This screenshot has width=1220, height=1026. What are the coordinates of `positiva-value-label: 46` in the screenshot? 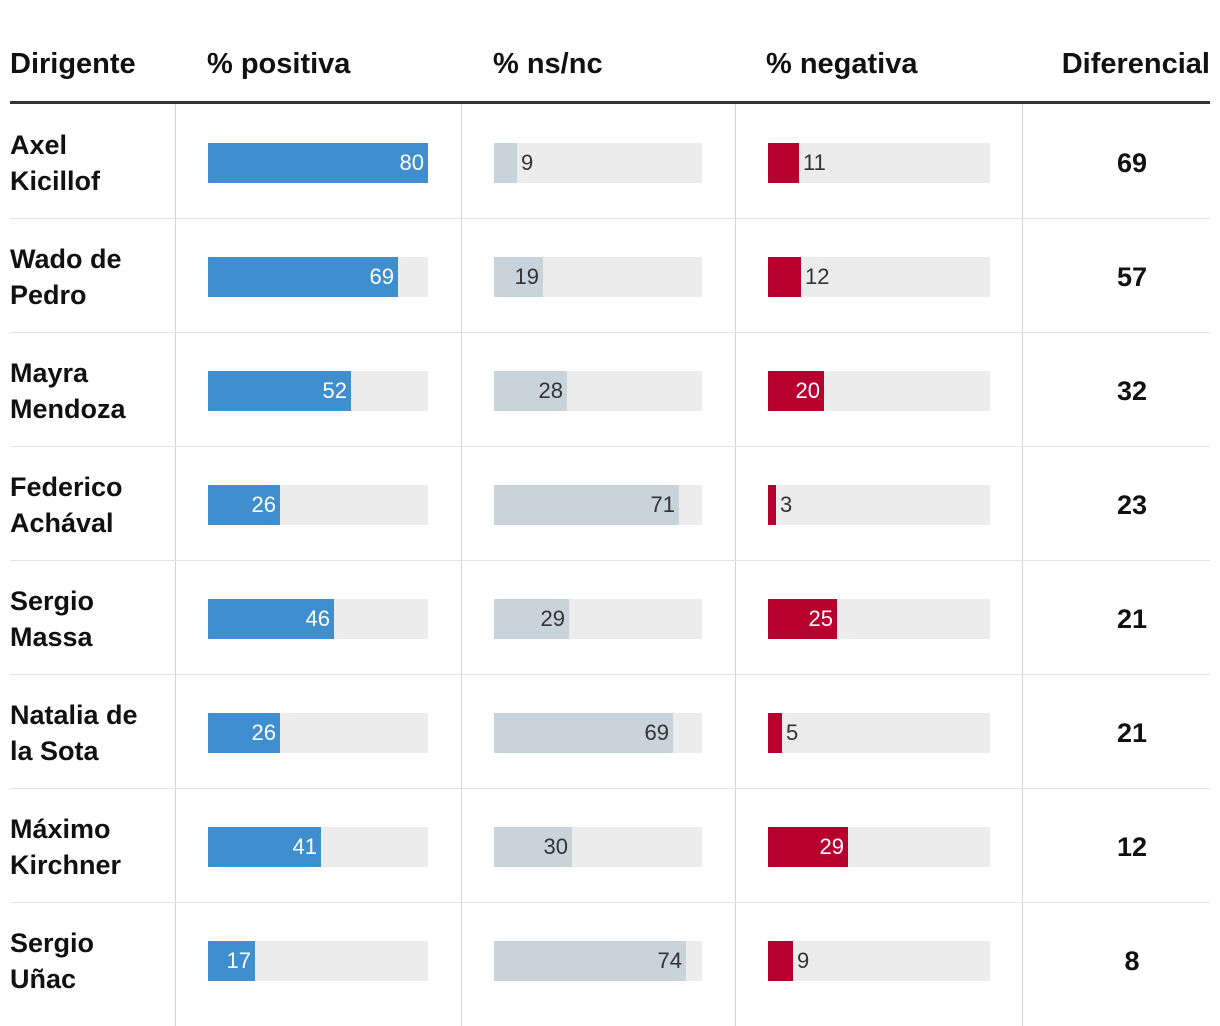 It's located at (317, 618).